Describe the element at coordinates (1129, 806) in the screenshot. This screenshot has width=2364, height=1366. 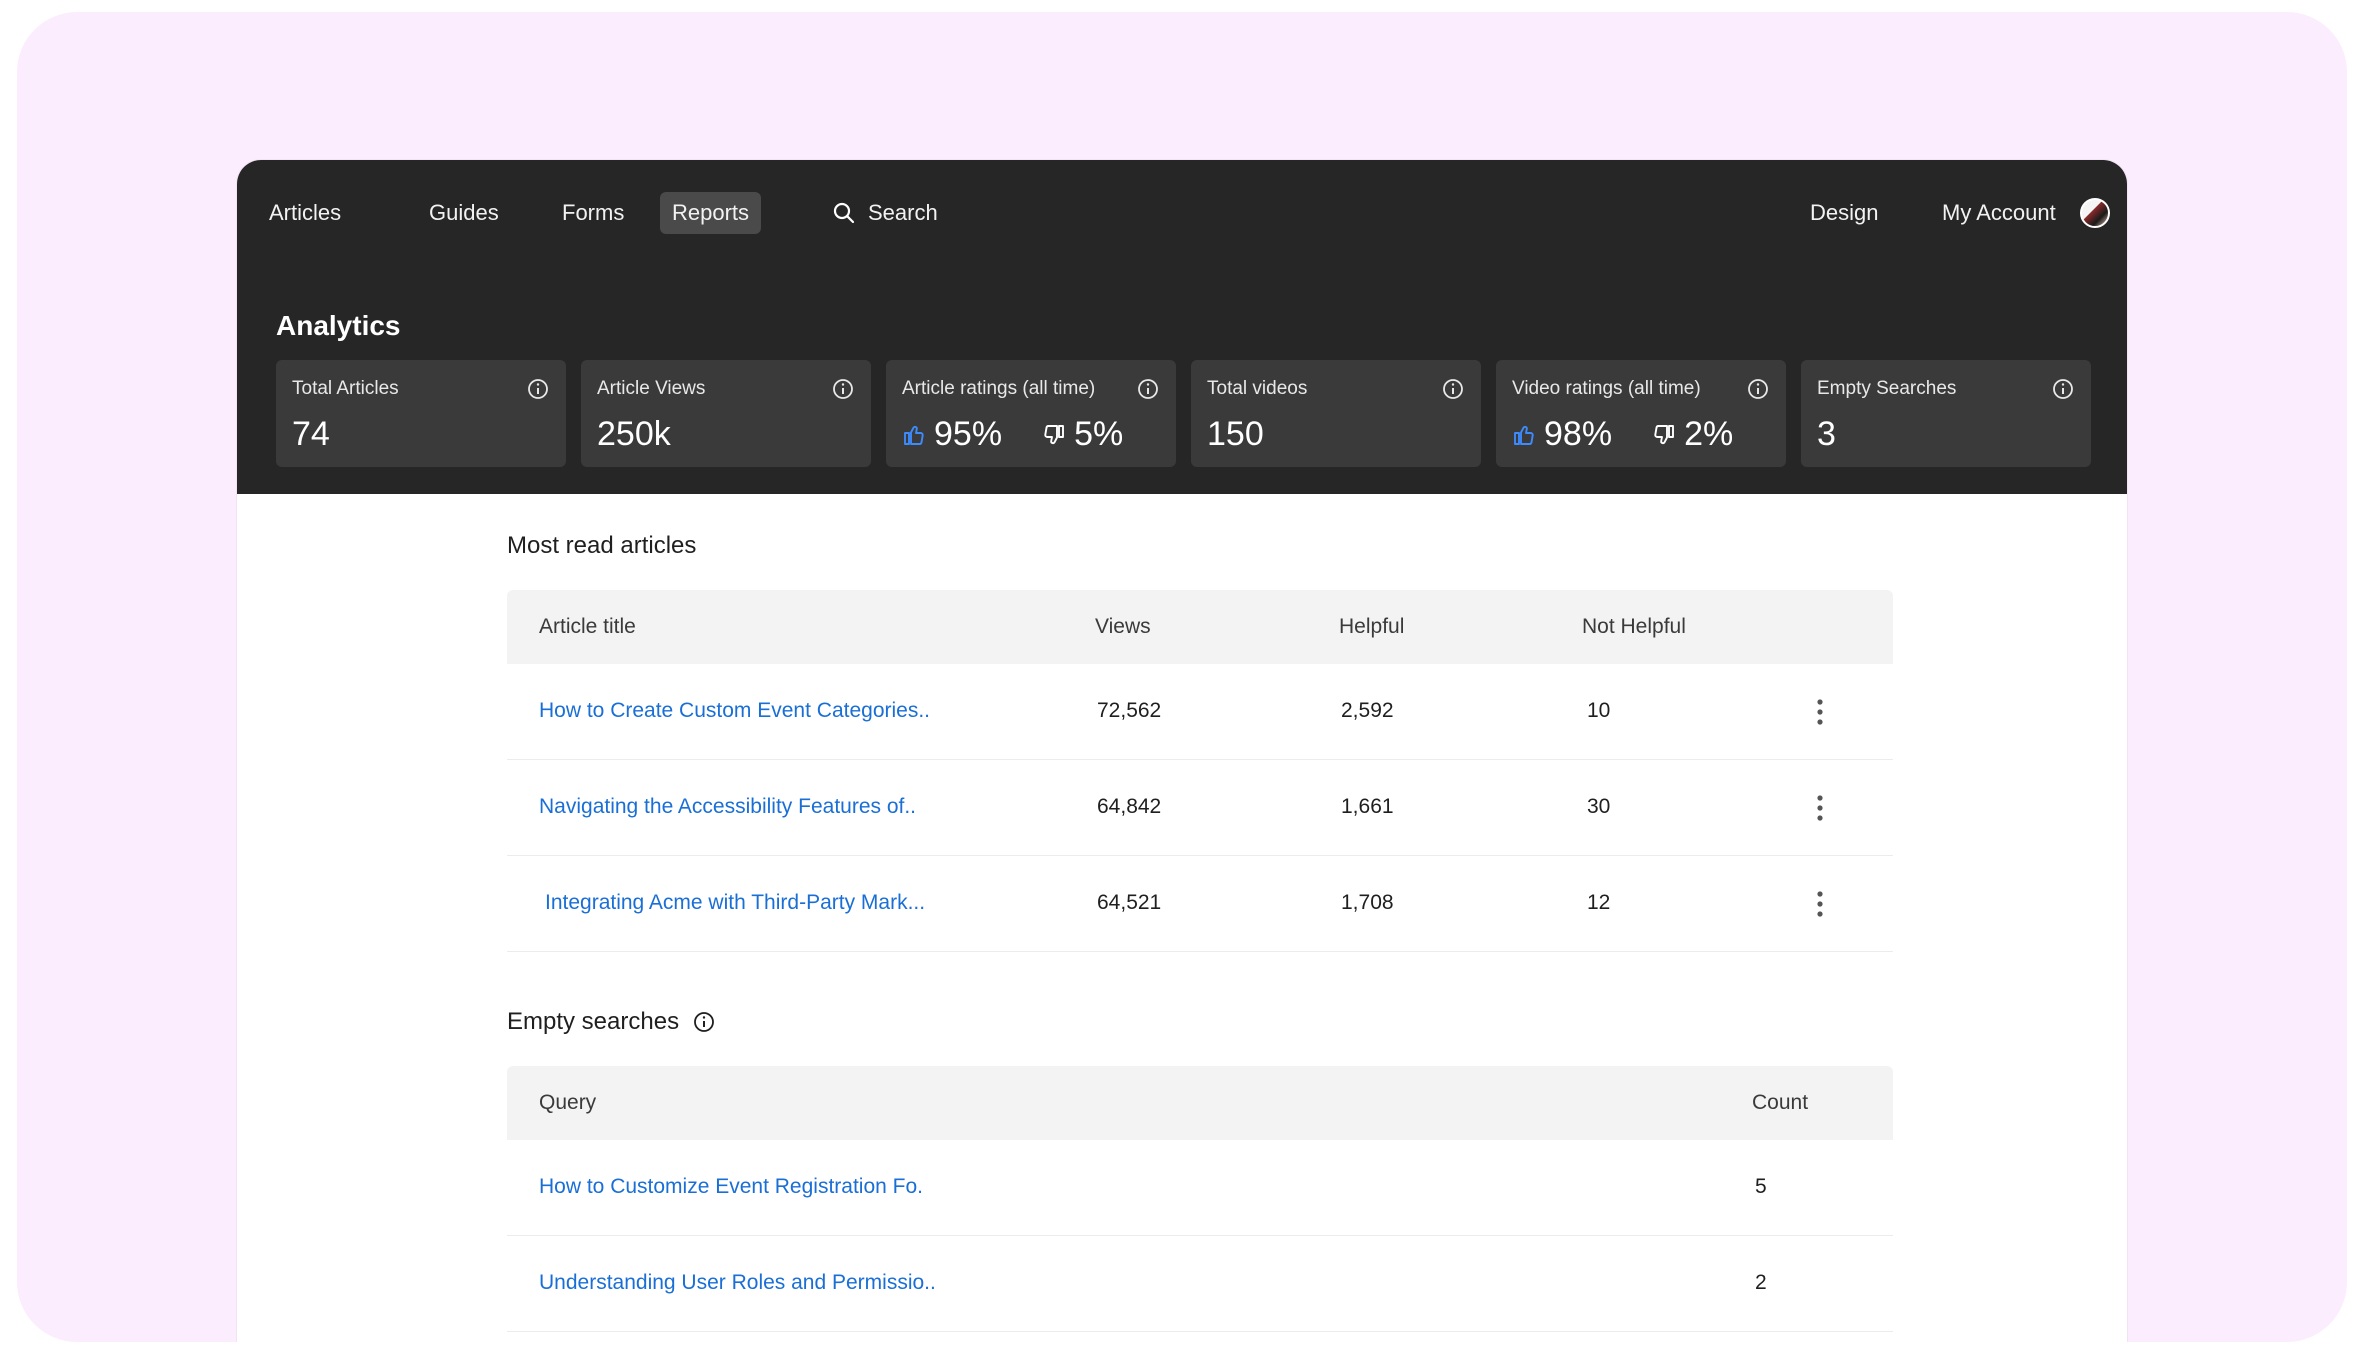
I see `views-cell: 64,842` at that location.